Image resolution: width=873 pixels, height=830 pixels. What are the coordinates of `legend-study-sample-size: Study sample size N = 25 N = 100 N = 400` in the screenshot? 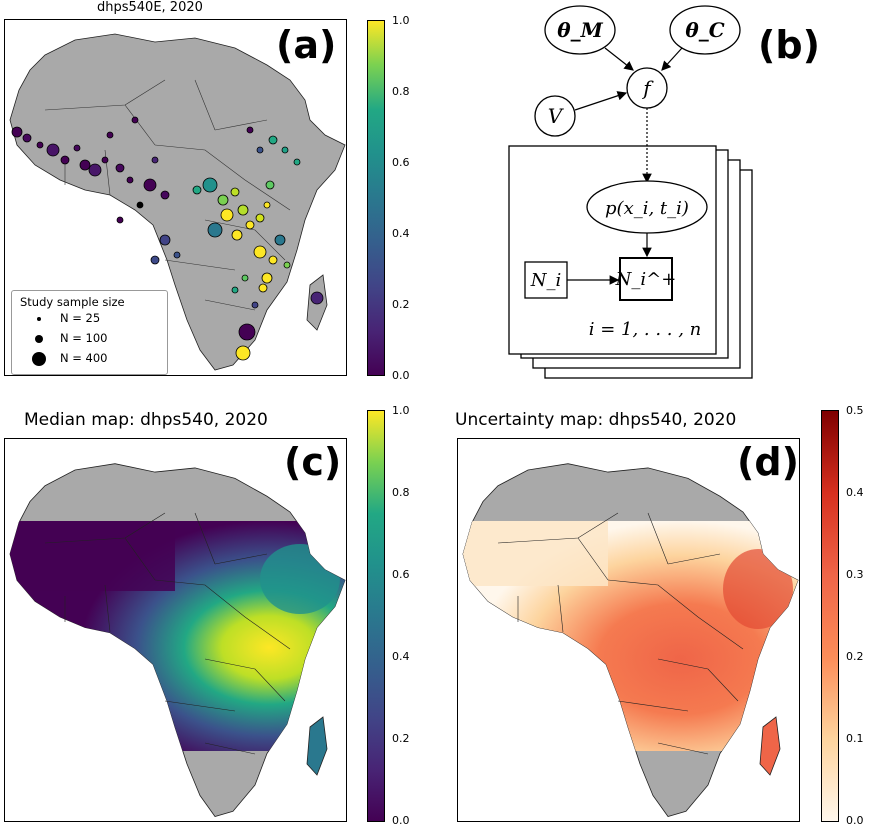 It's located at (89, 332).